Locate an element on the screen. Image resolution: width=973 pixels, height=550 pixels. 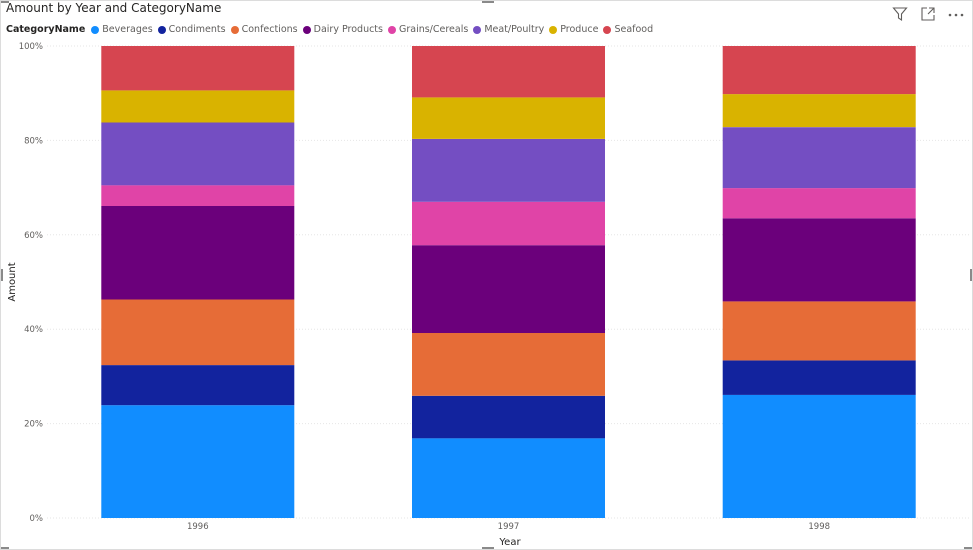
y-tick-label: 100% is located at coordinates (31, 47).